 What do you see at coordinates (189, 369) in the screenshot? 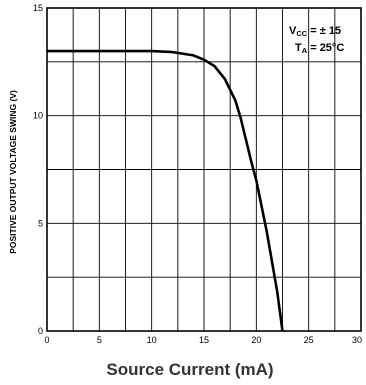
I see `x-axis-label: Source Current (mA)` at bounding box center [189, 369].